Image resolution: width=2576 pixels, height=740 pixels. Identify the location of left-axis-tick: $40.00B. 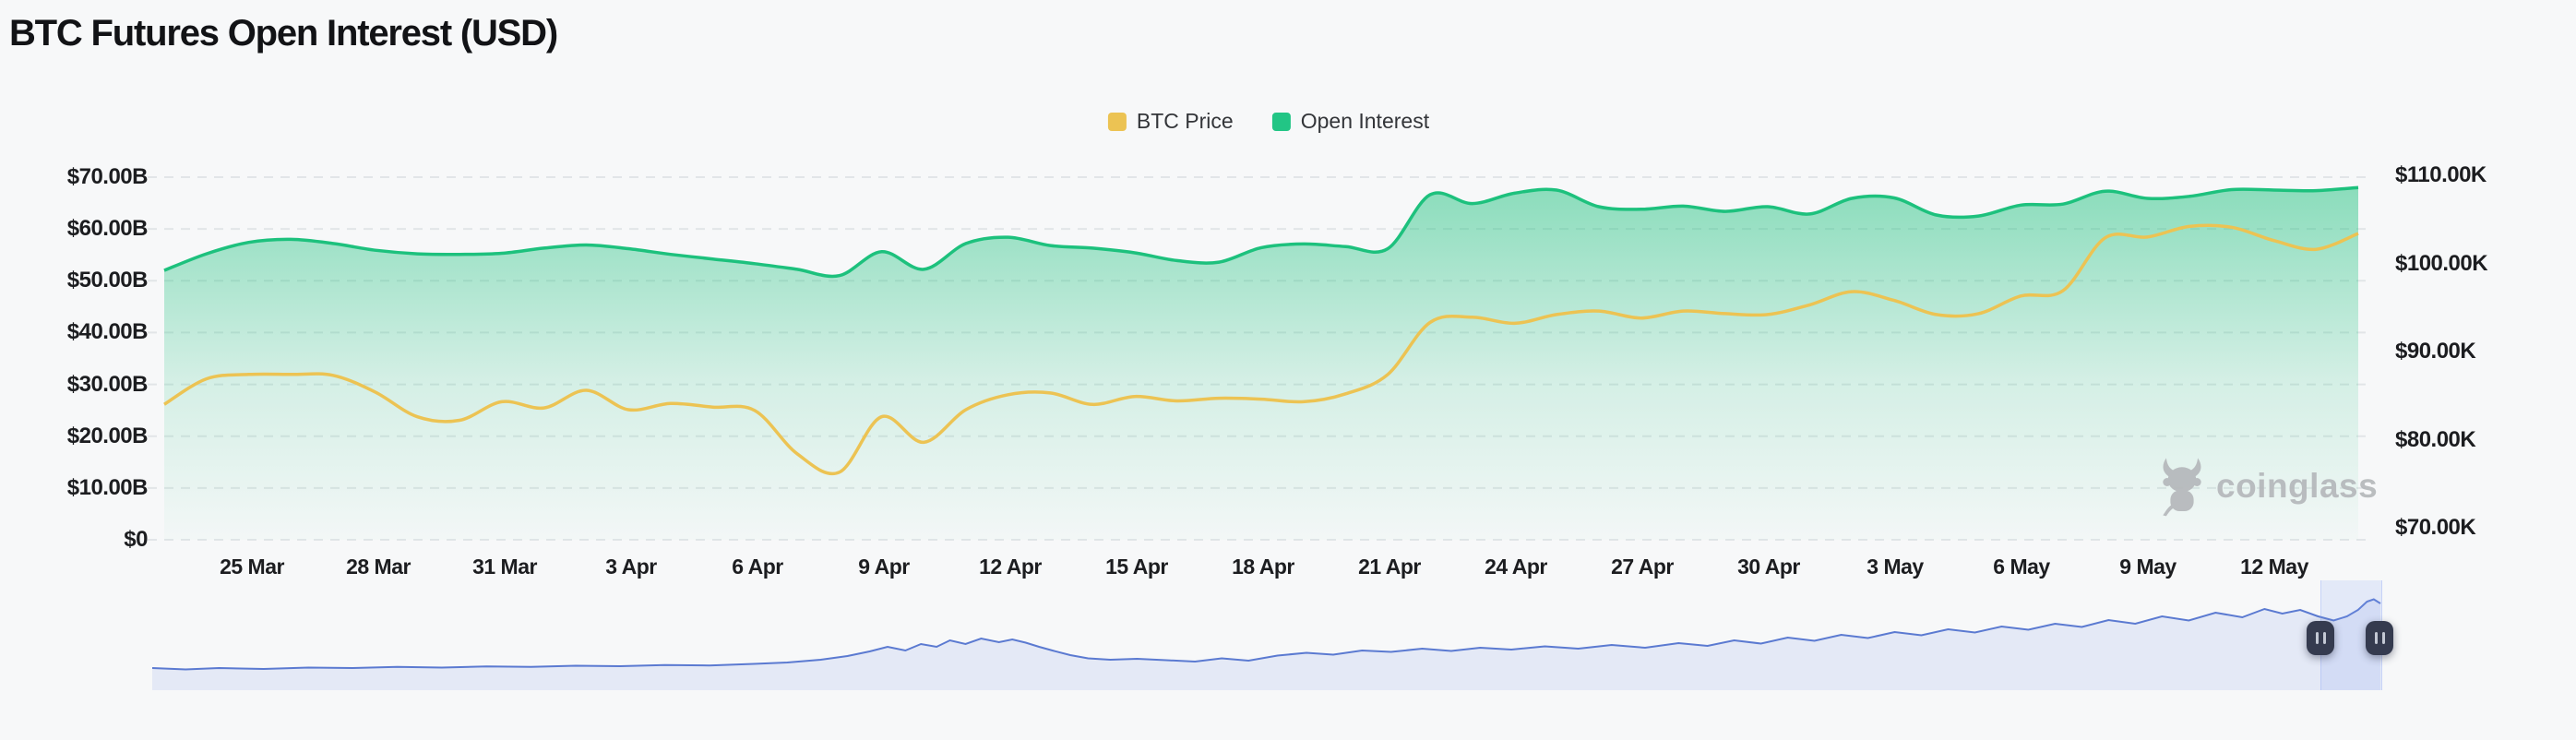
(107, 332).